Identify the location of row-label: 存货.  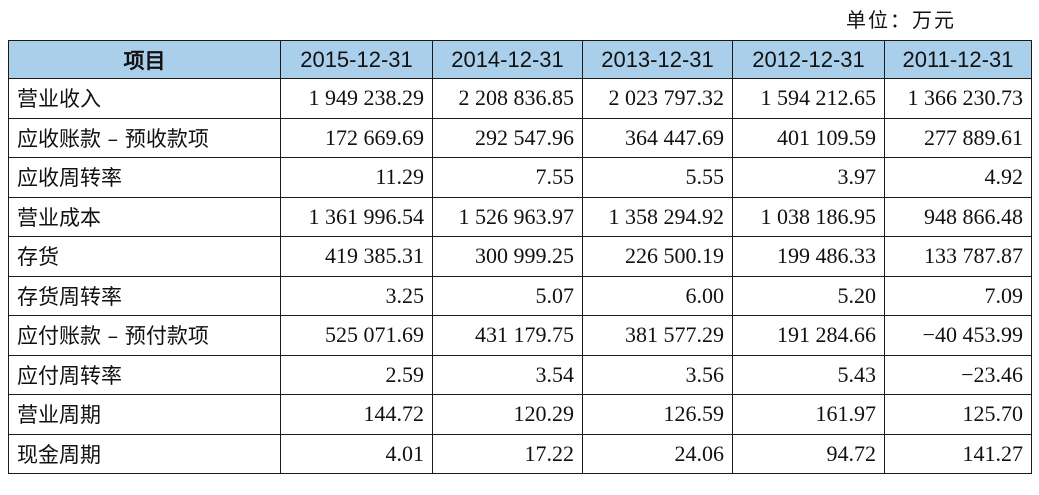
(144, 256).